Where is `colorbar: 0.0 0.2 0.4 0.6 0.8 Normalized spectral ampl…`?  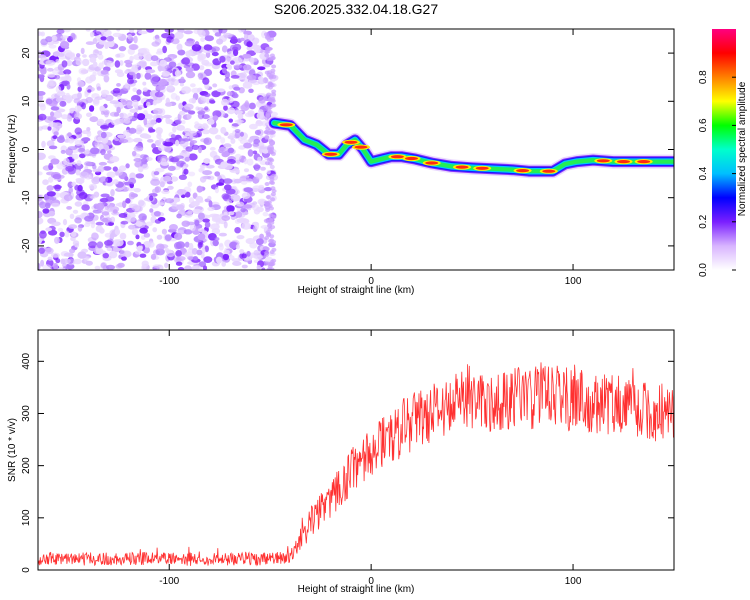 colorbar: 0.0 0.2 0.4 0.6 0.8 Normalized spectral ampl… is located at coordinates (723, 153).